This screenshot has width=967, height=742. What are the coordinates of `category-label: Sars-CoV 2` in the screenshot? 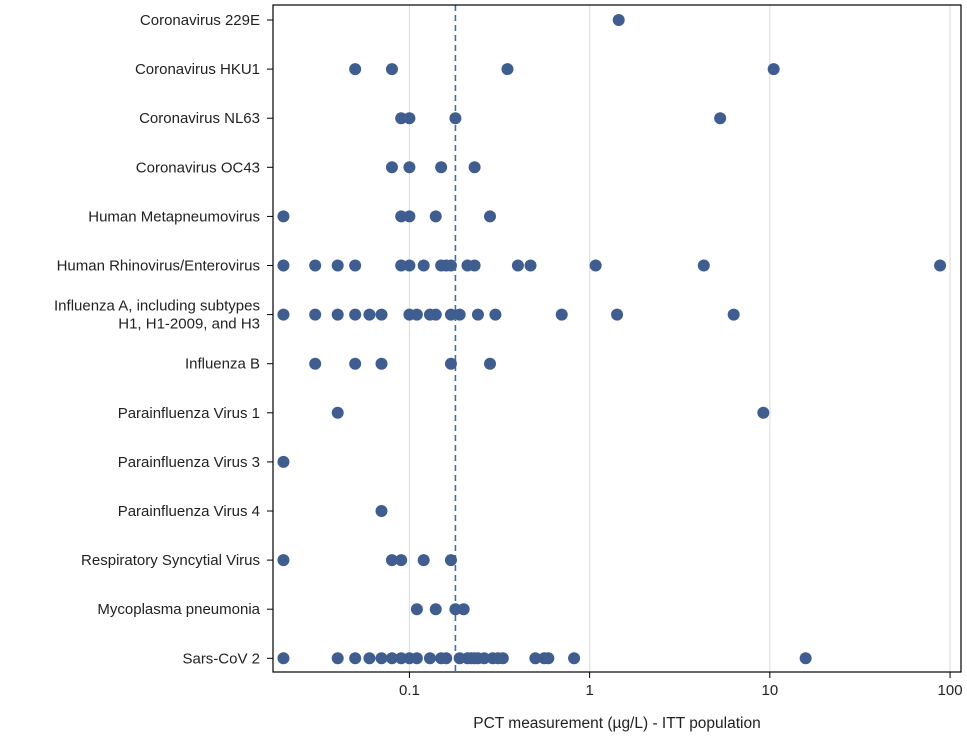 It's located at (221, 658).